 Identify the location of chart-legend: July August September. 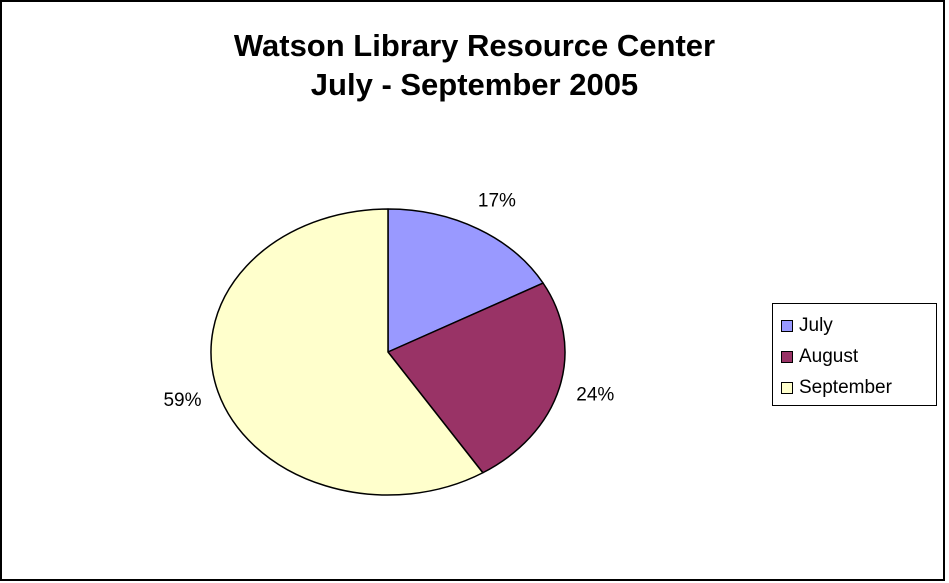
(854, 354).